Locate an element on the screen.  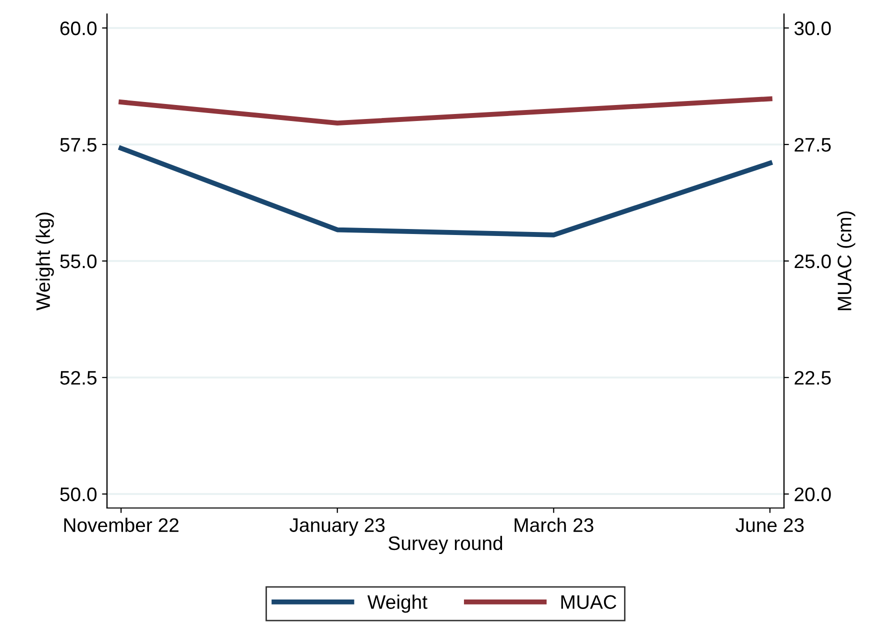
y-tick-label: 55.0 is located at coordinates (78, 261).